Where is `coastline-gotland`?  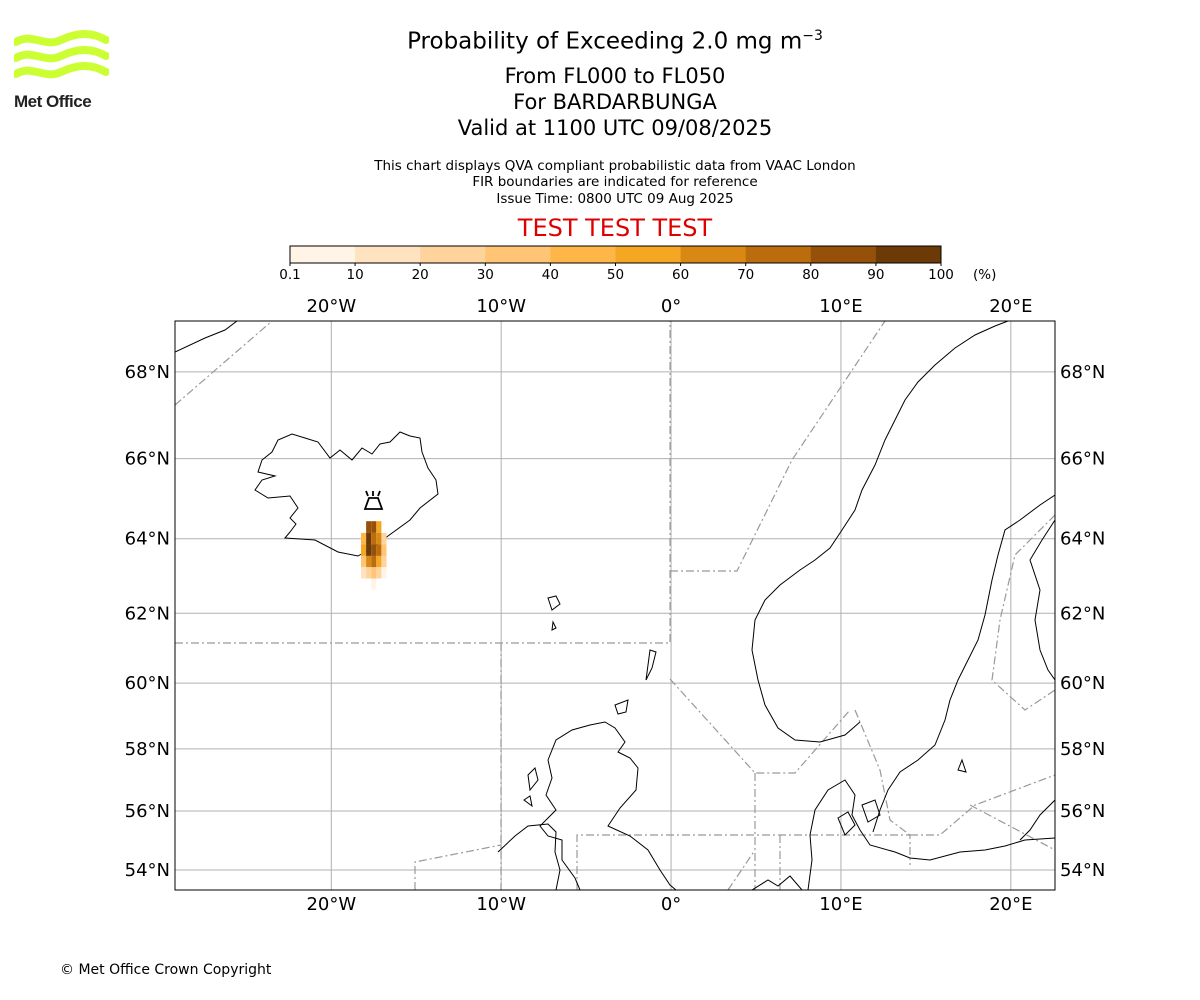
coastline-gotland is located at coordinates (1037, 820).